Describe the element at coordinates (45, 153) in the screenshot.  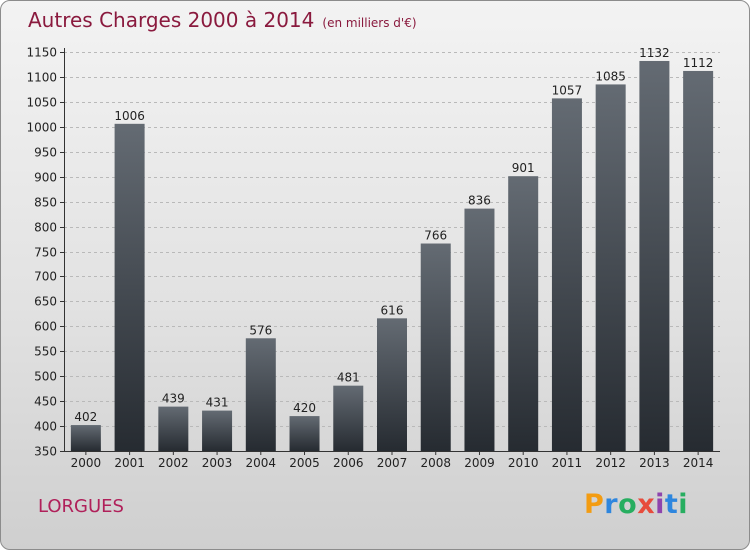
I see `y-tick-label: 950` at that location.